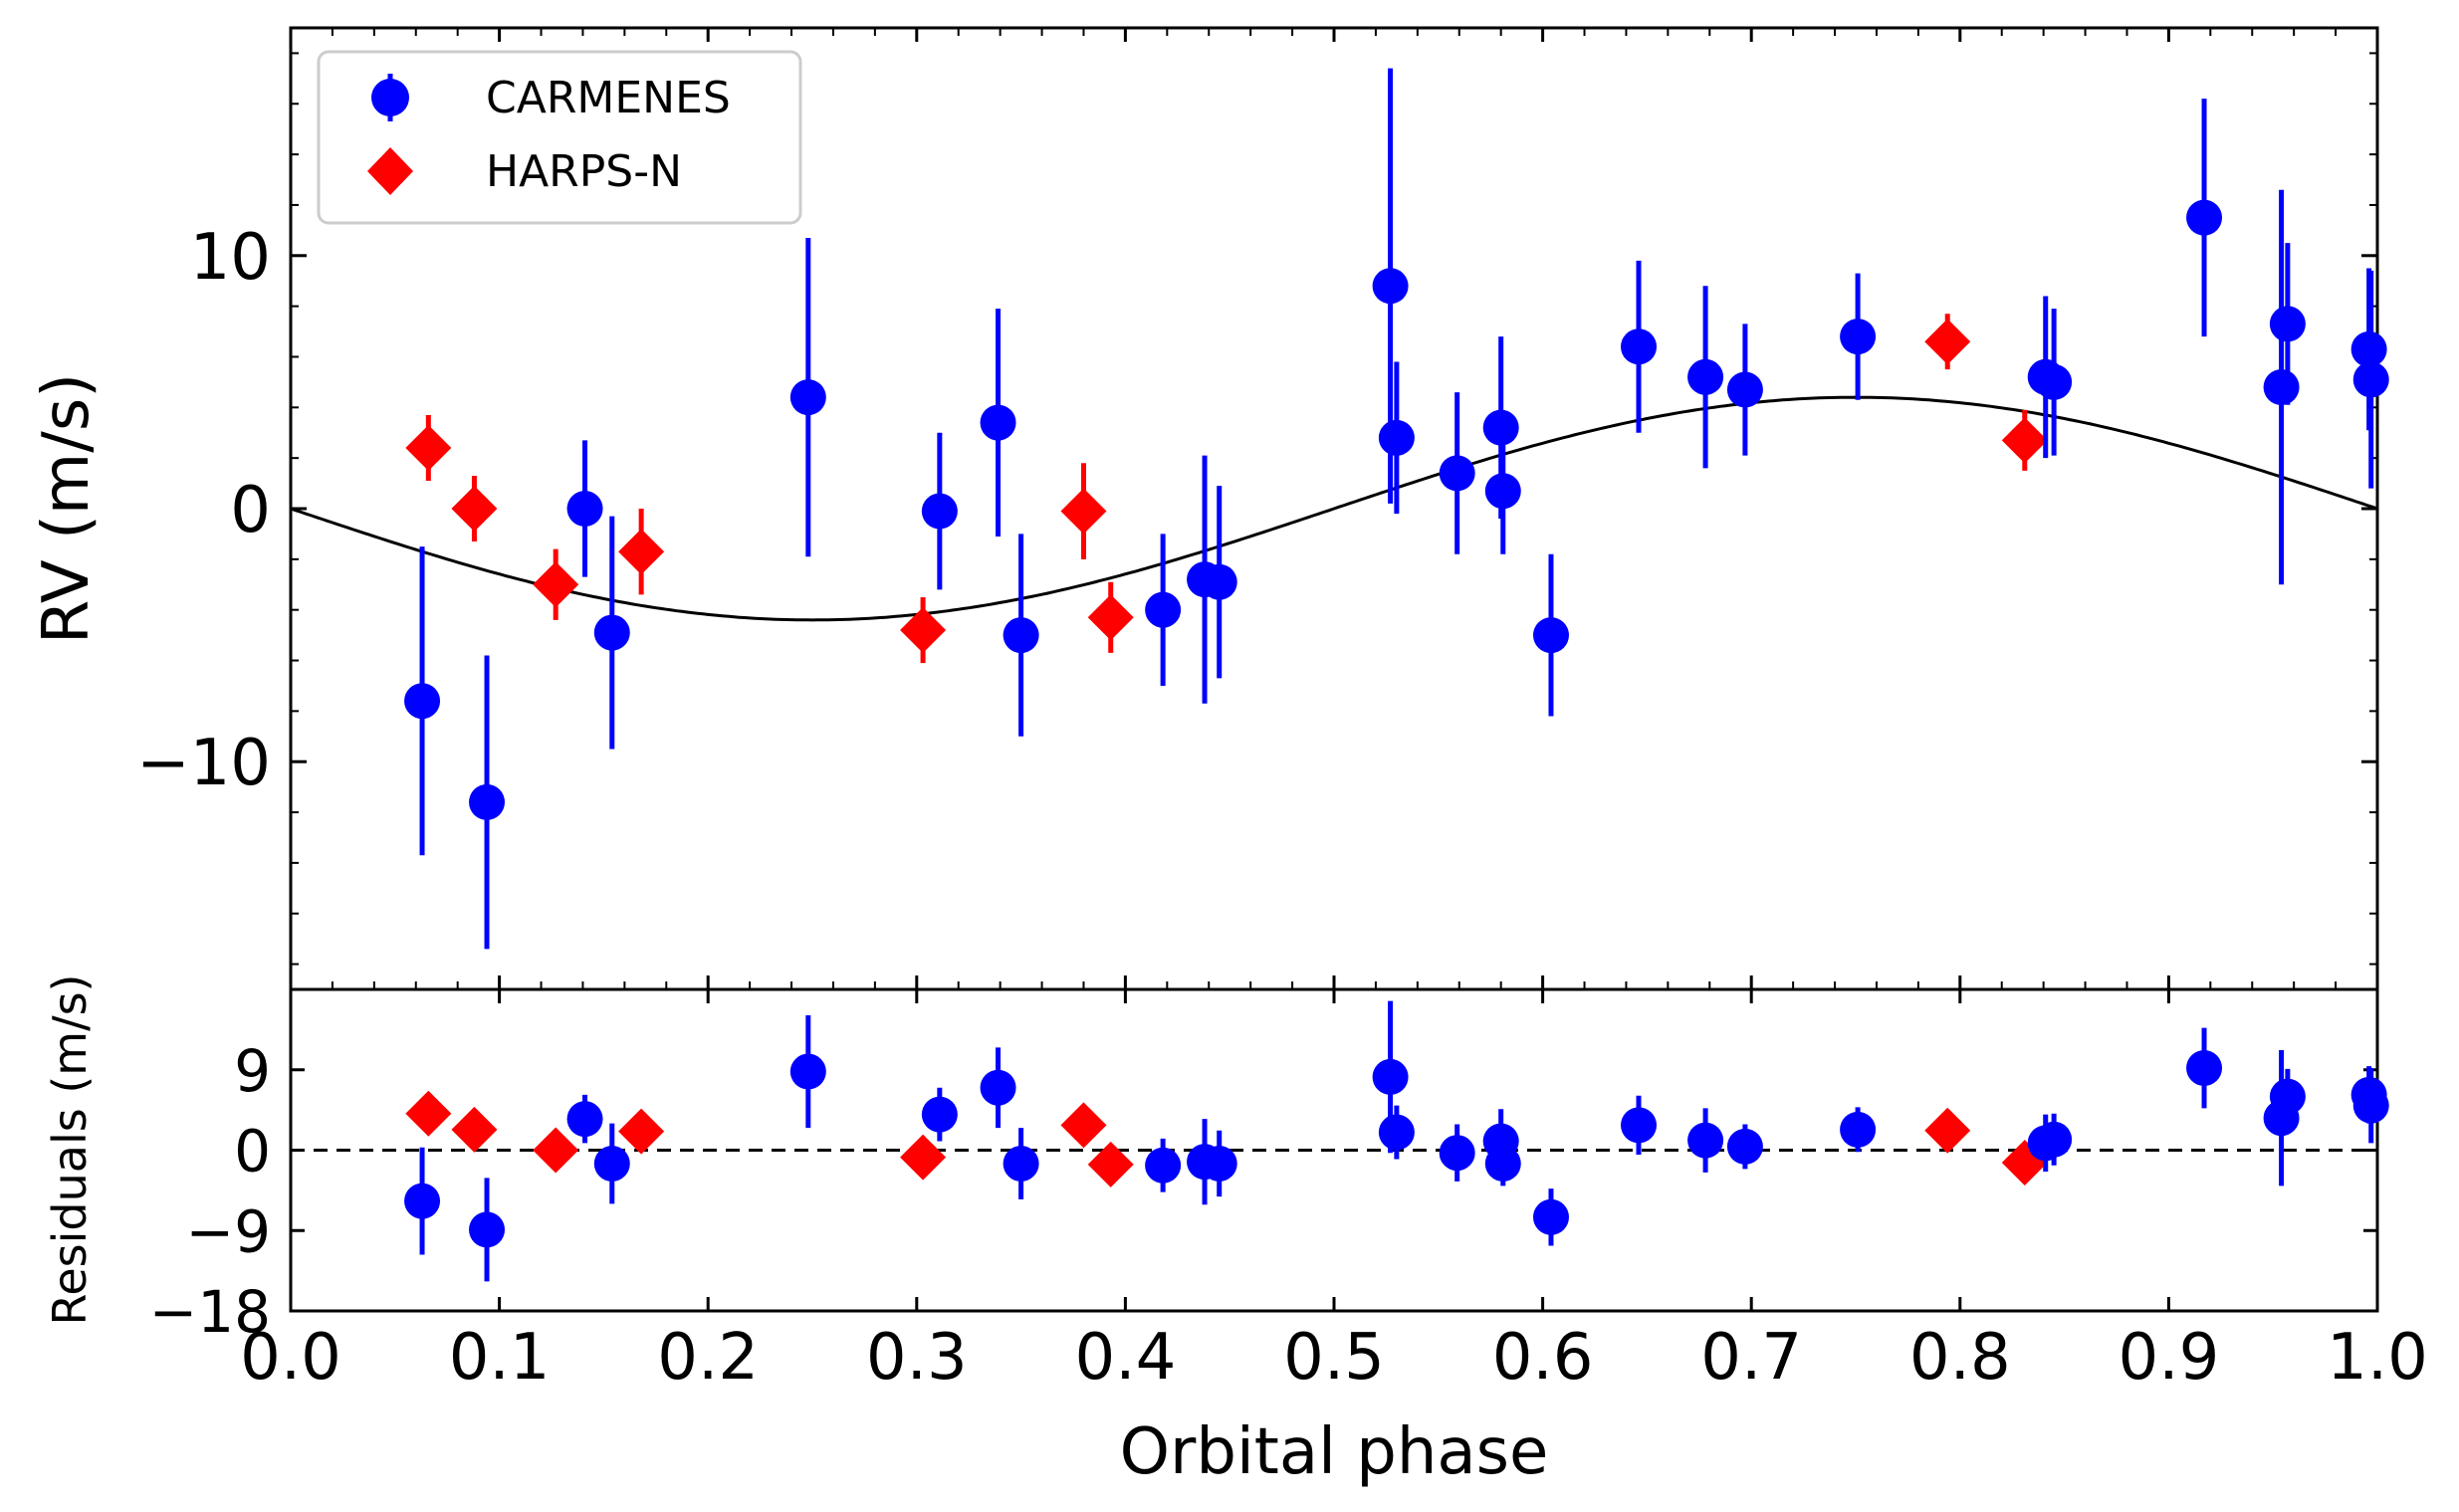  What do you see at coordinates (500, 1358) in the screenshot?
I see `x-tick-label: 0.1` at bounding box center [500, 1358].